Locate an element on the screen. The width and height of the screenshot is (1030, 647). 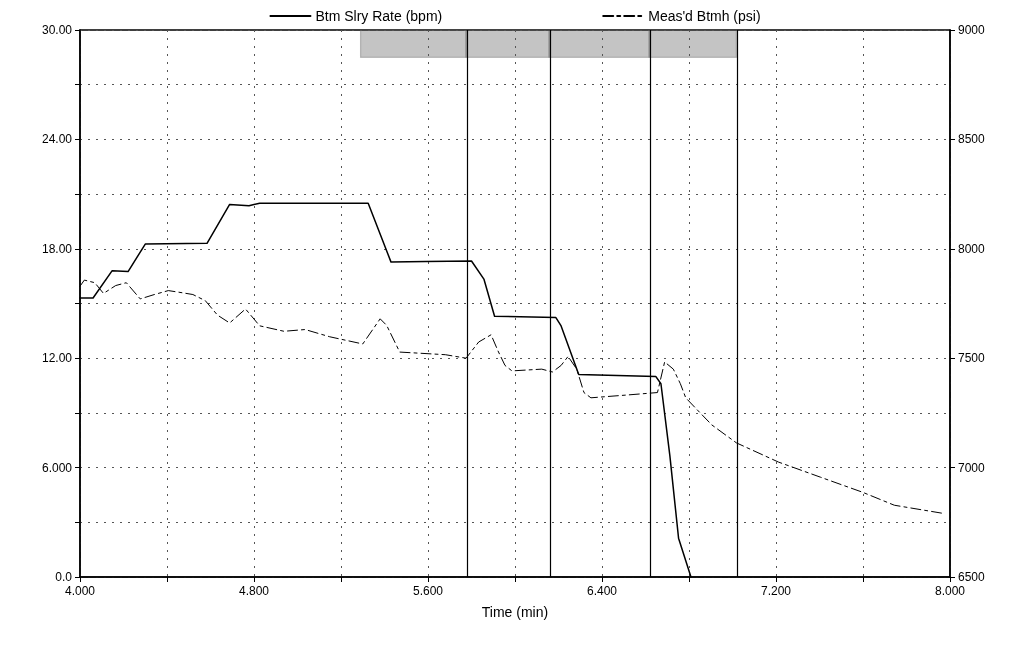
x-tick-label: 8.000 is located at coordinates (950, 591).